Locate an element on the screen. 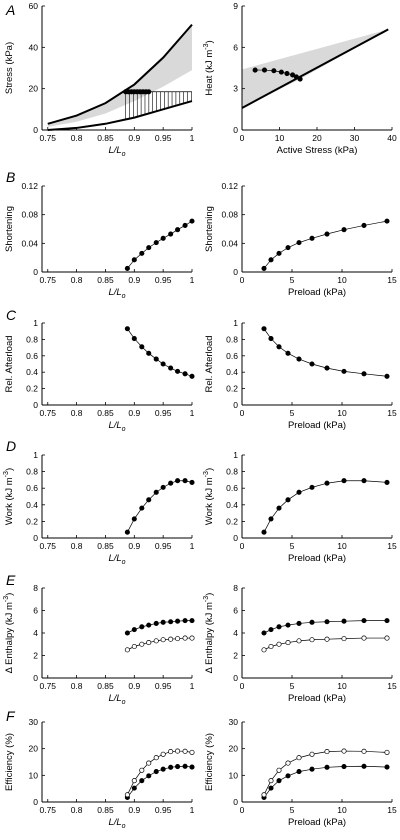  y-axis-label: Δ Enthalpy (kJ m-3) is located at coordinates (209, 633).